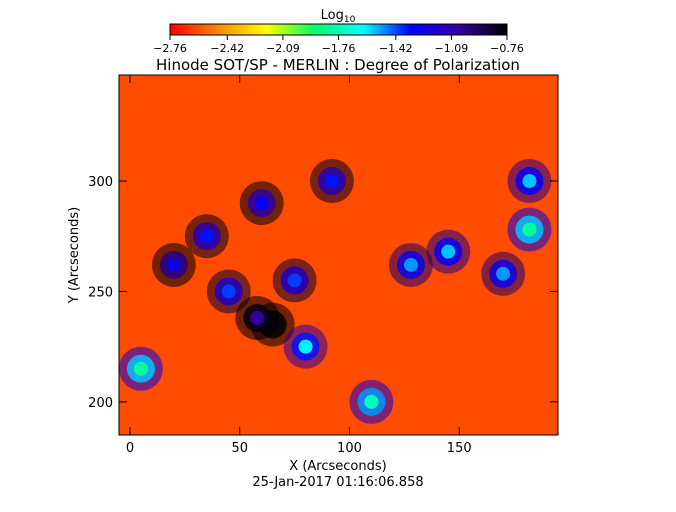  I want to click on x-tick-label: 150, so click(459, 448).